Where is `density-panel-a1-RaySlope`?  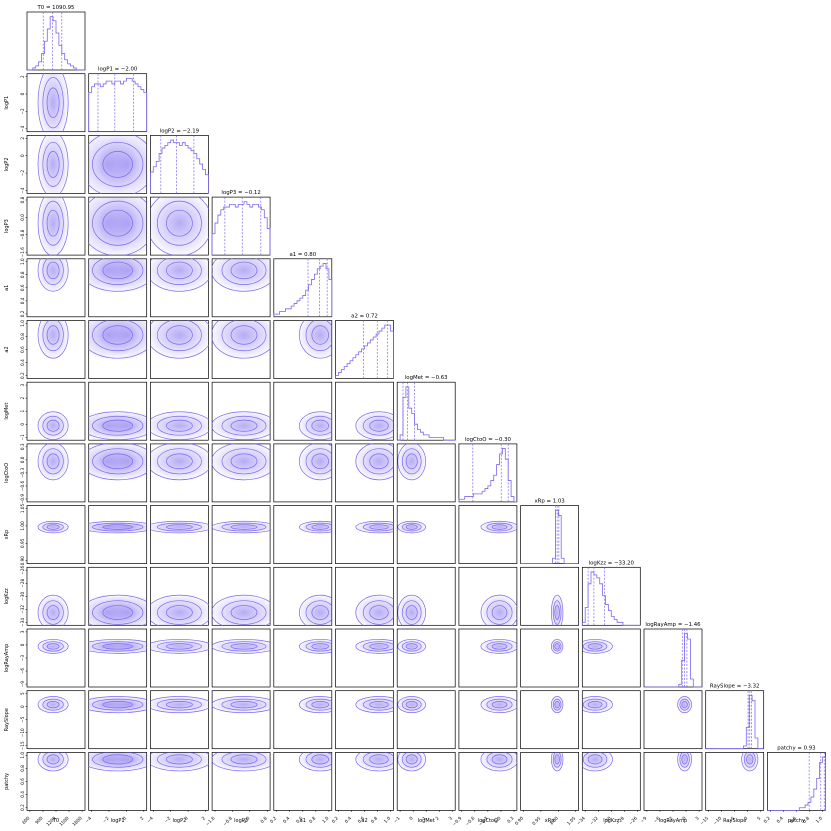 density-panel-a1-RaySlope is located at coordinates (303, 720).